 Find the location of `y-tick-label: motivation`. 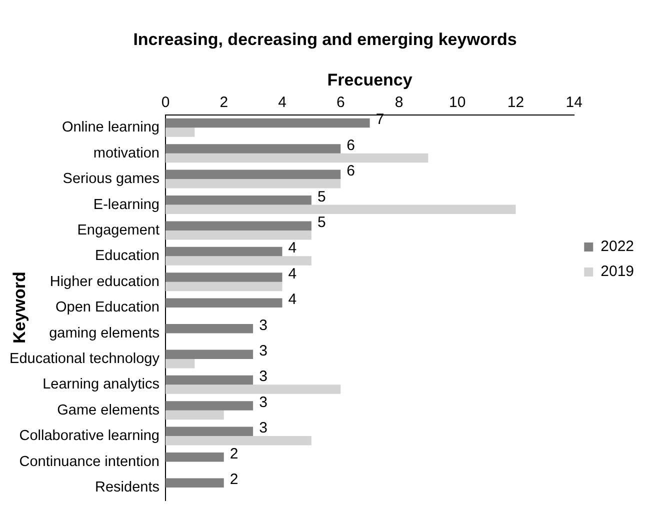

y-tick-label: motivation is located at coordinates (126, 153).